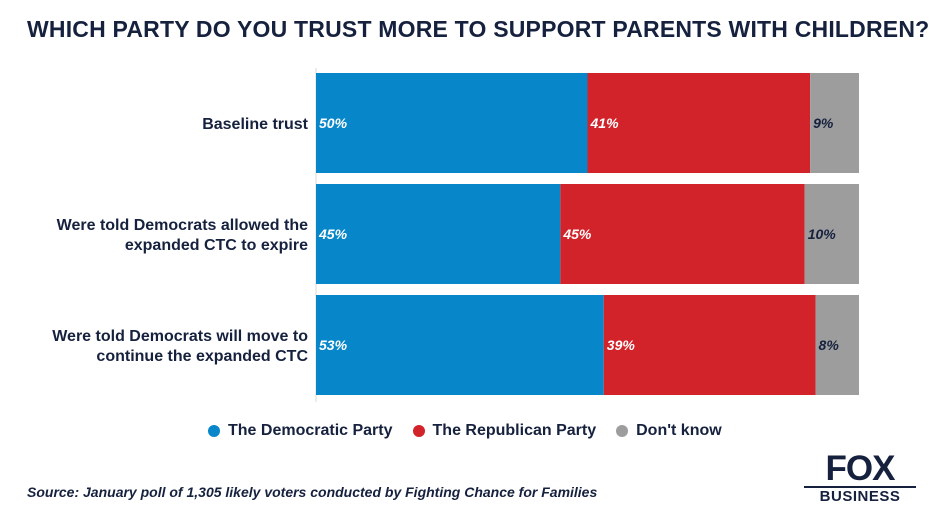 The width and height of the screenshot is (931, 523). Describe the element at coordinates (577, 234) in the screenshot. I see `value-label-republican-row-2: 45%` at that location.